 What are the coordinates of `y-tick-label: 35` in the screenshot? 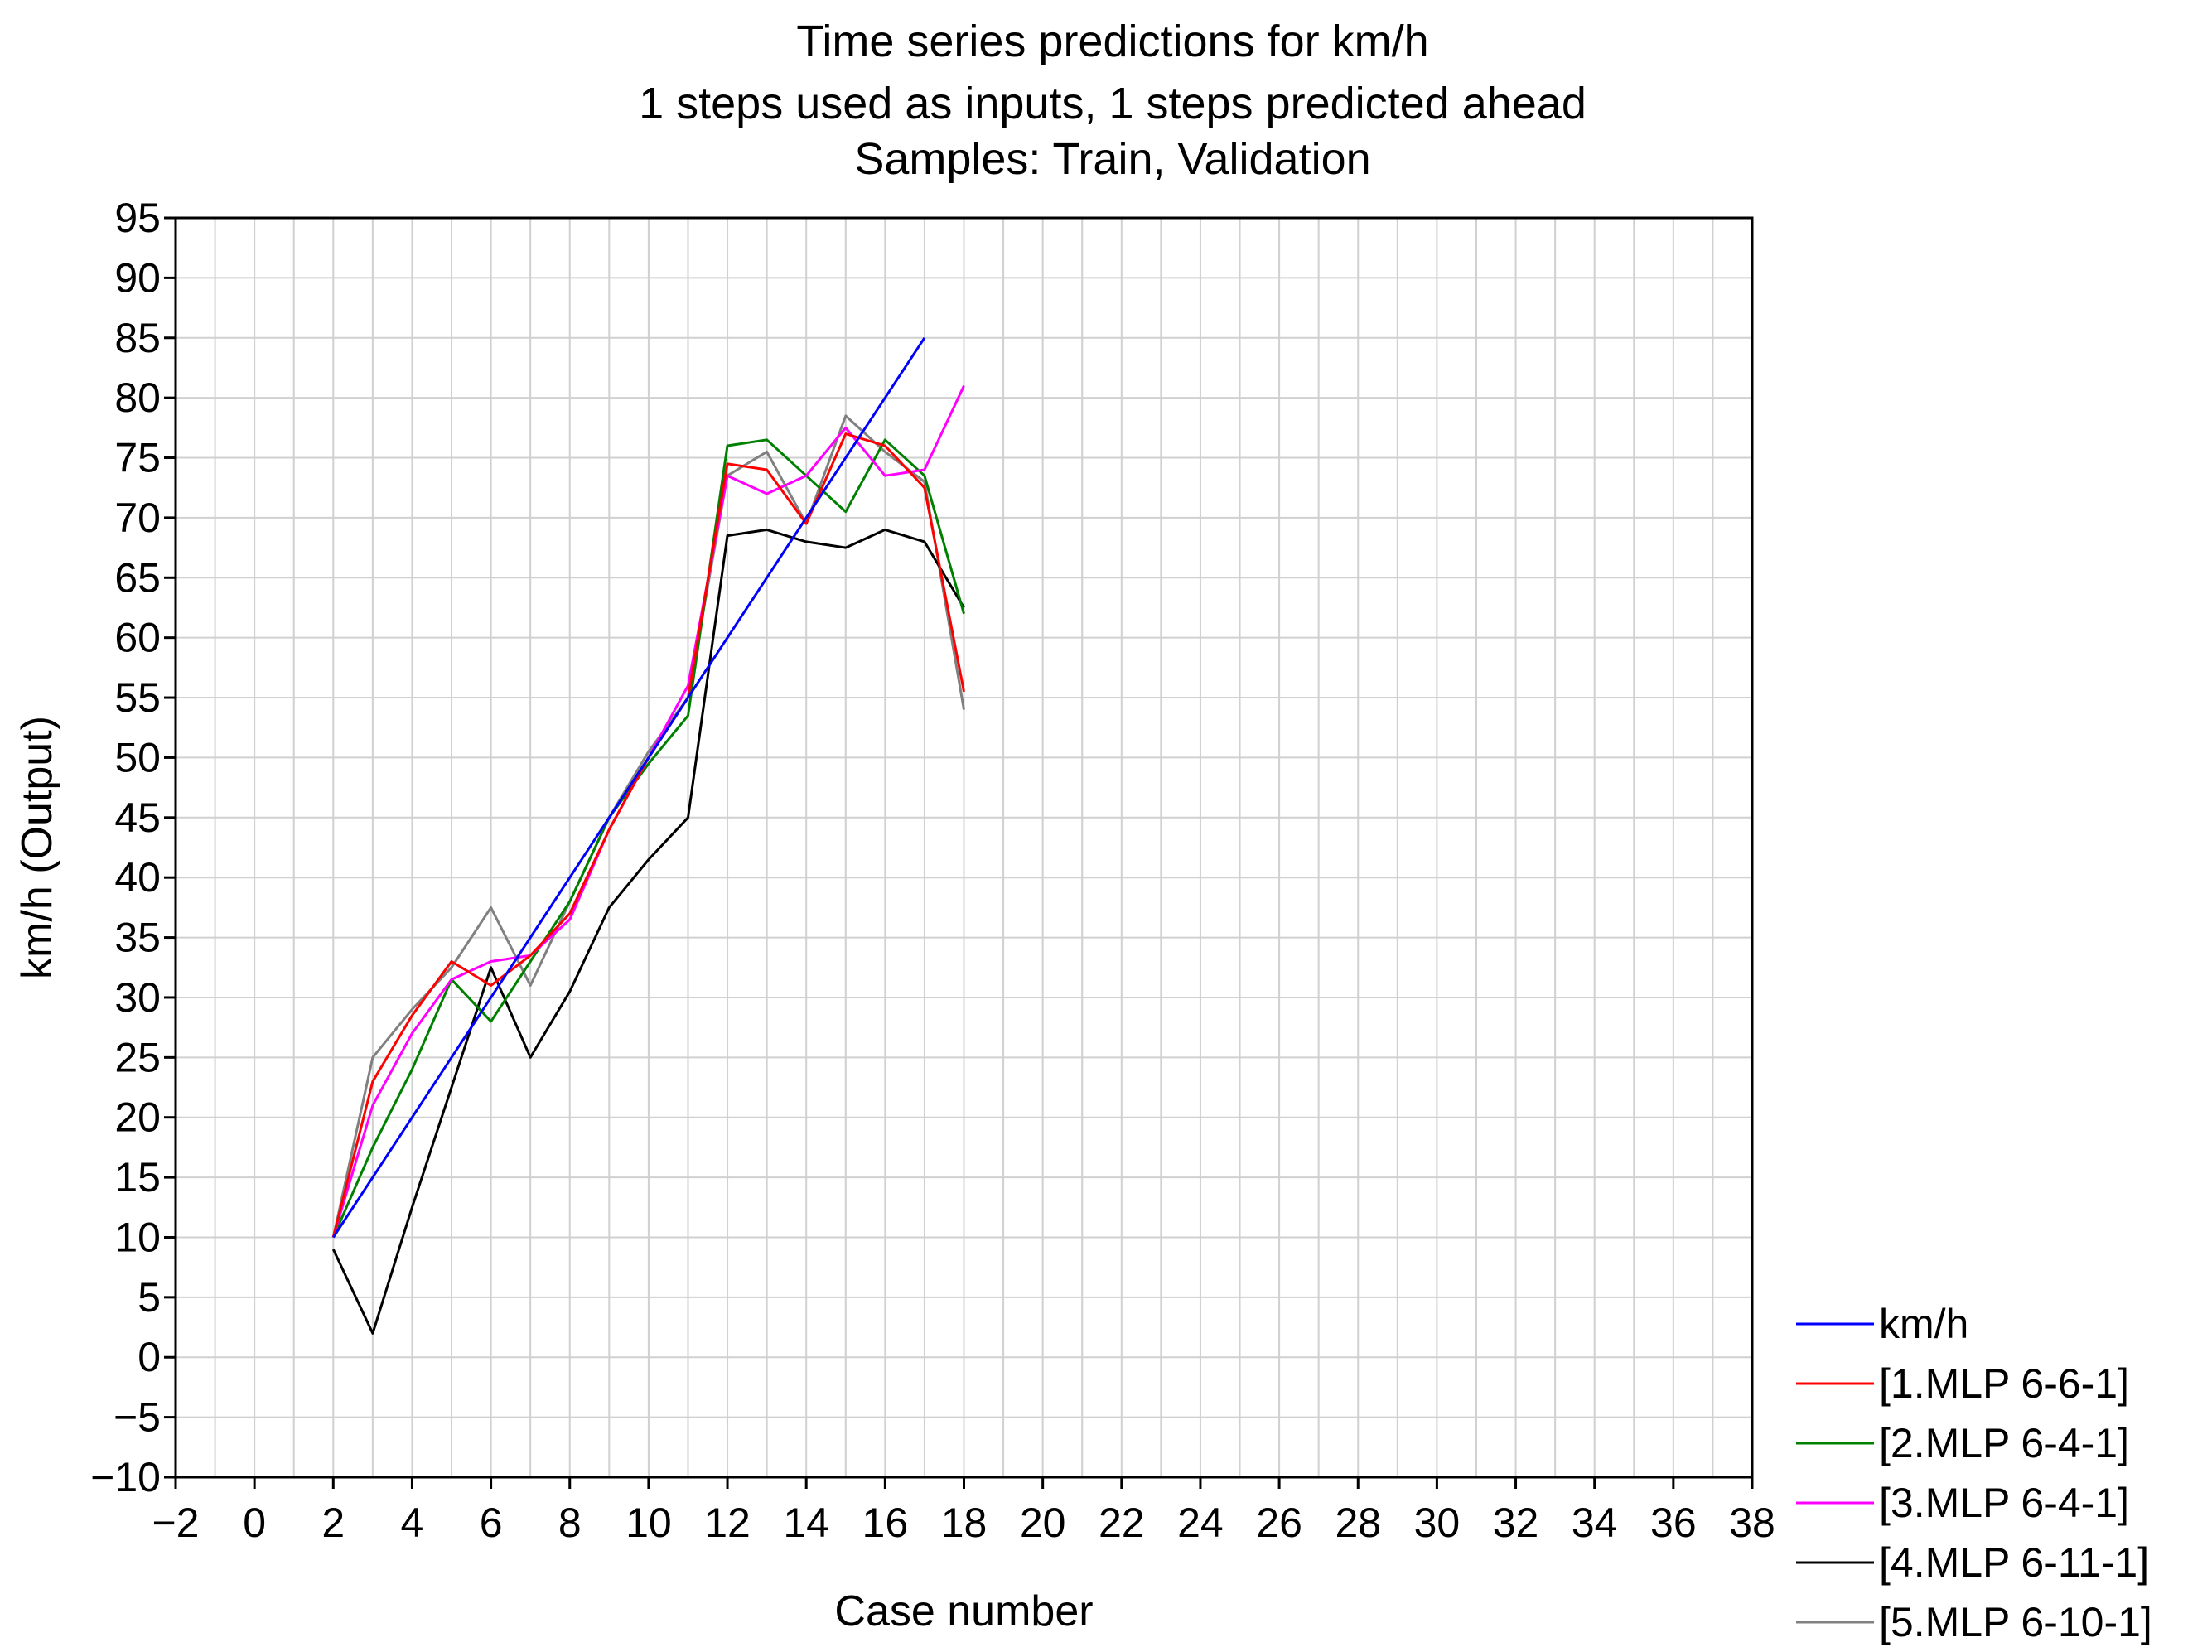 It's located at (137, 938).